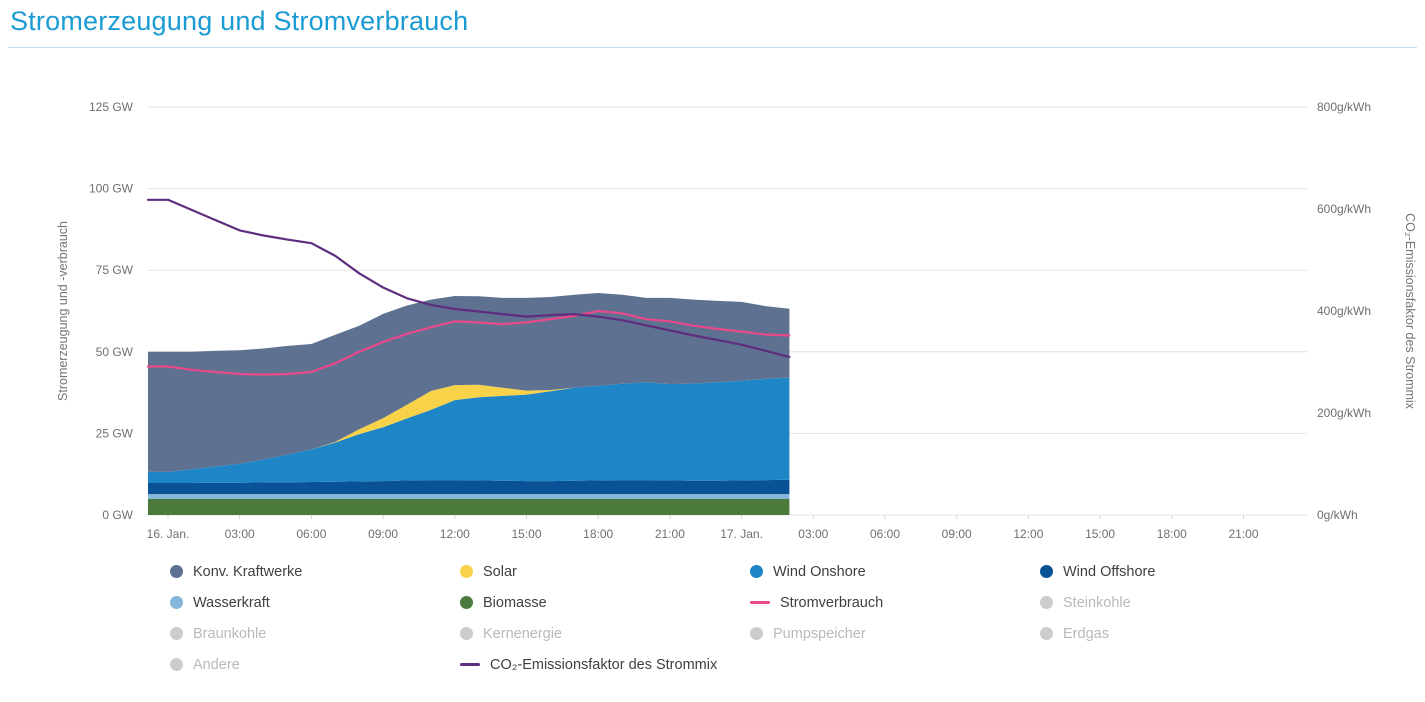 The width and height of the screenshot is (1425, 702). Describe the element at coordinates (469, 496) in the screenshot. I see `area-wasserkraft` at that location.